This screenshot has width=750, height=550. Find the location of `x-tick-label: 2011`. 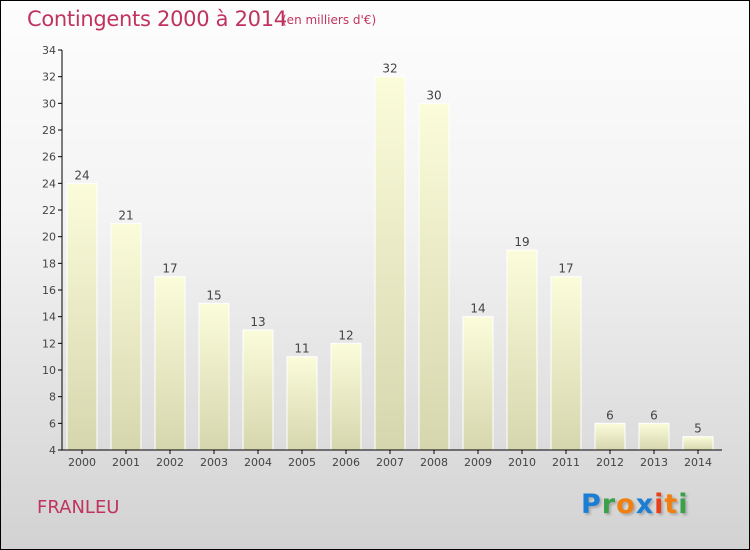

x-tick-label: 2011 is located at coordinates (566, 462).